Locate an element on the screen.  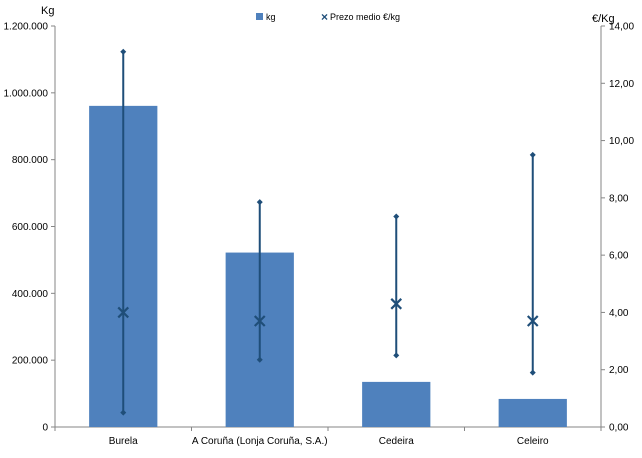
left-tick-label: 1.200.000 is located at coordinates (26, 27).